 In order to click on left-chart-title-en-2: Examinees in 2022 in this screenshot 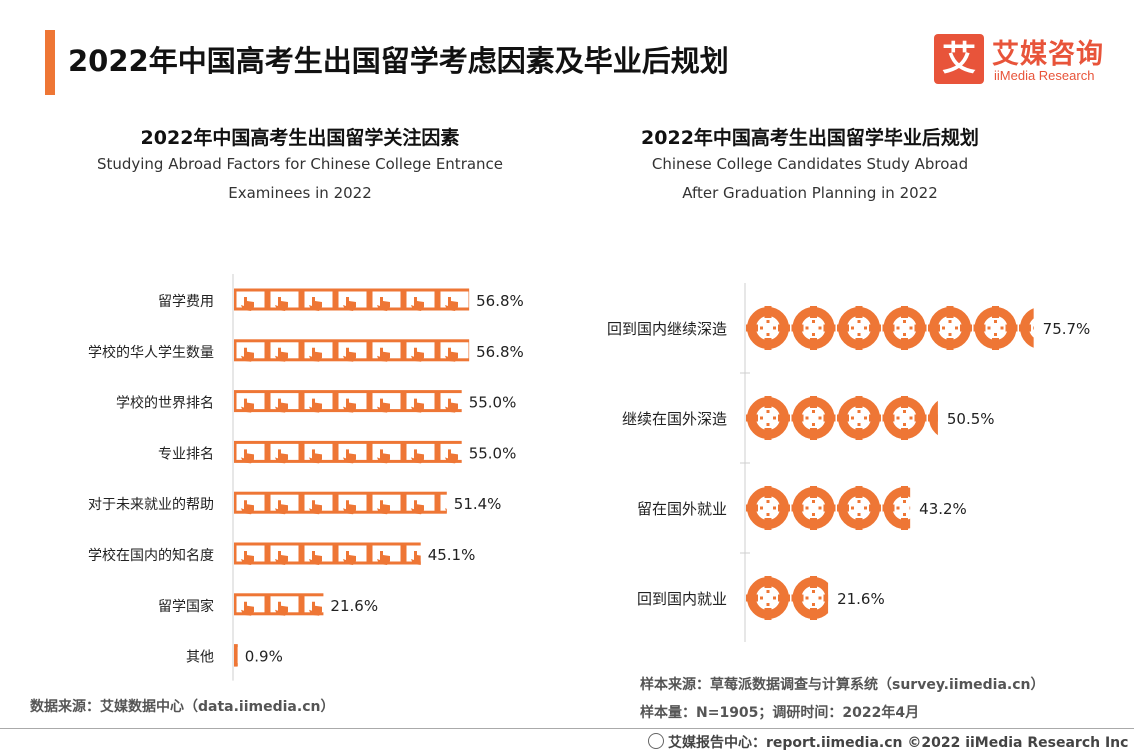, I will do `click(300, 193)`.